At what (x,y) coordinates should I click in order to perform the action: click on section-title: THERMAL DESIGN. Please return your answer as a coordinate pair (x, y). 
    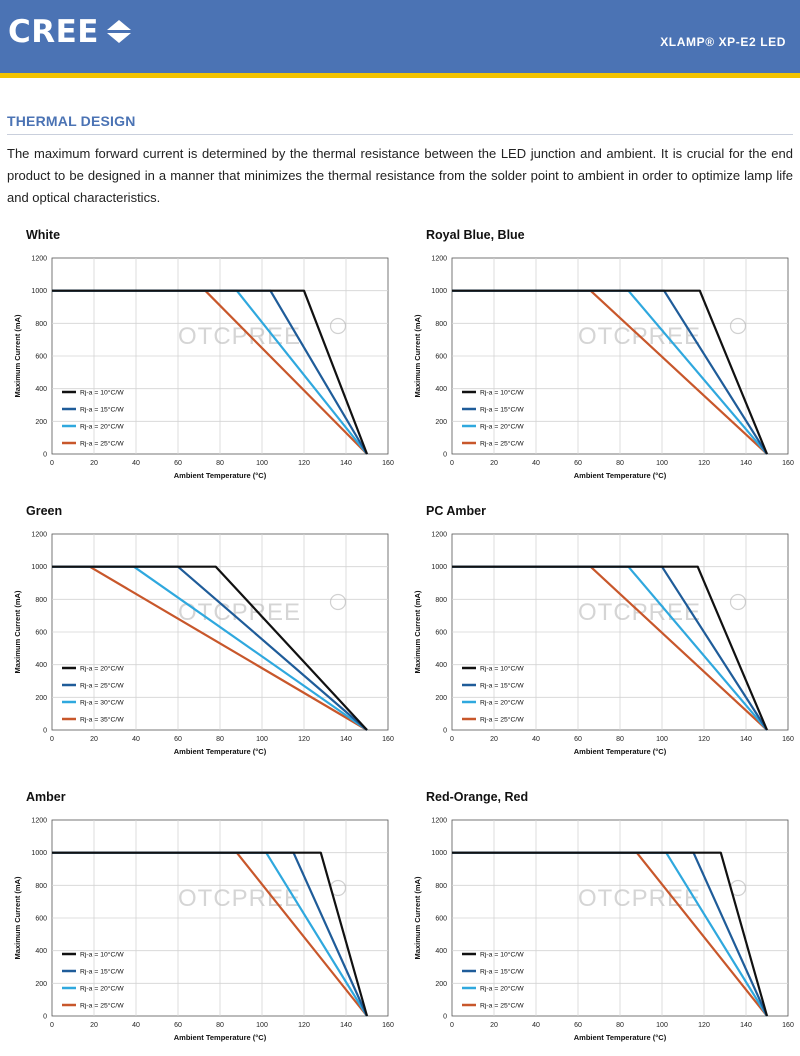
    Looking at the image, I should click on (71, 121).